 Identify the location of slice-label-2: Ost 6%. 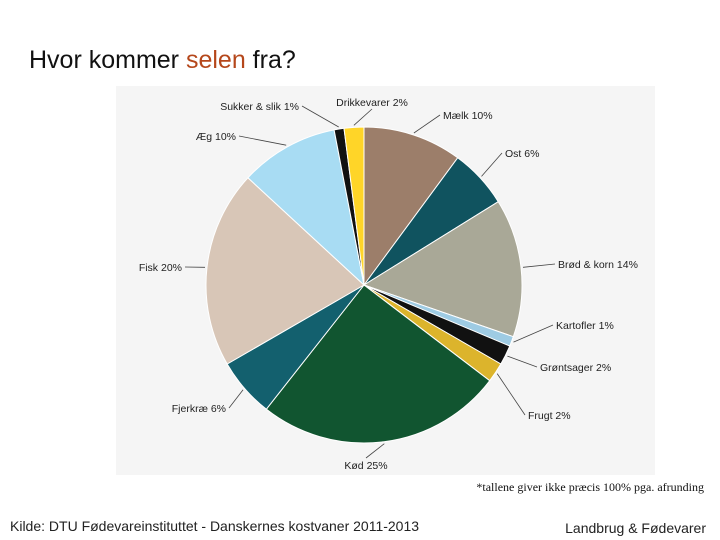
(522, 154).